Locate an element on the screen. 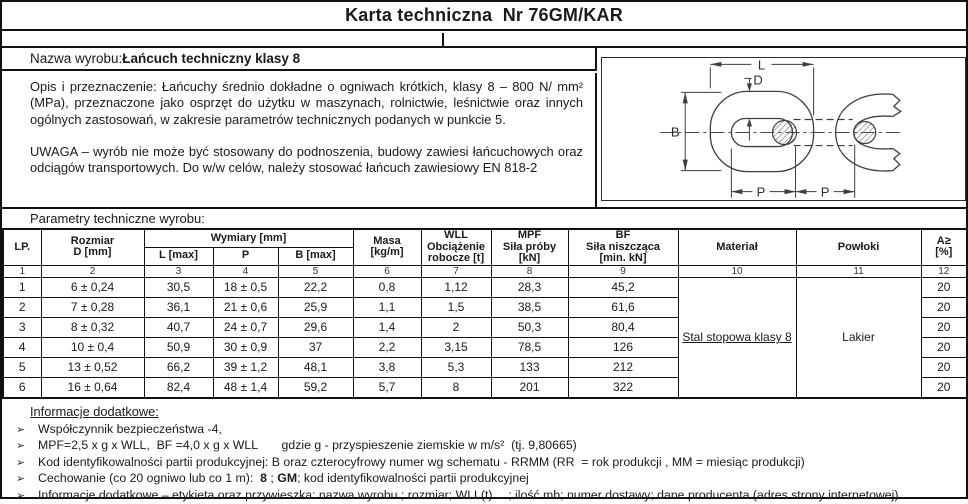  header-rozmiar: Rozmiar D [mm] is located at coordinates (92, 247).